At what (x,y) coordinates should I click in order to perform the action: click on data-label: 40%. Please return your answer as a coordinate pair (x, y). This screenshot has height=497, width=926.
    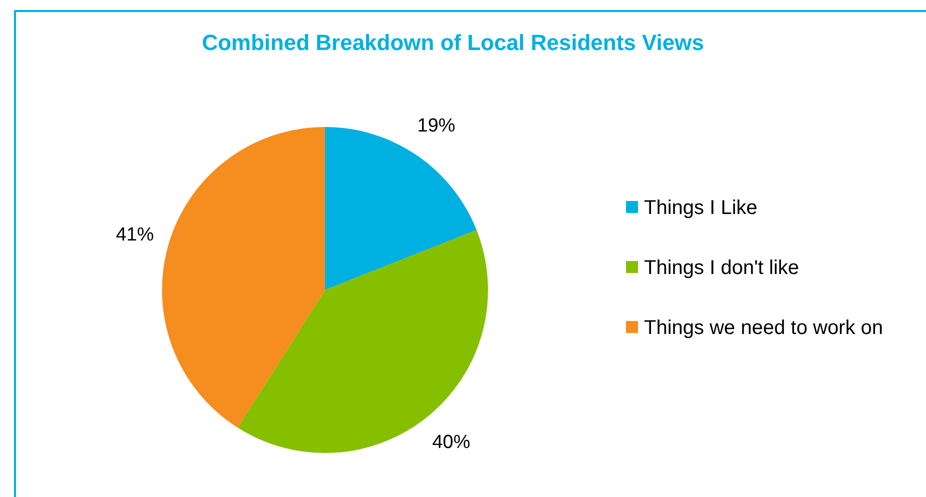
    Looking at the image, I should click on (451, 443).